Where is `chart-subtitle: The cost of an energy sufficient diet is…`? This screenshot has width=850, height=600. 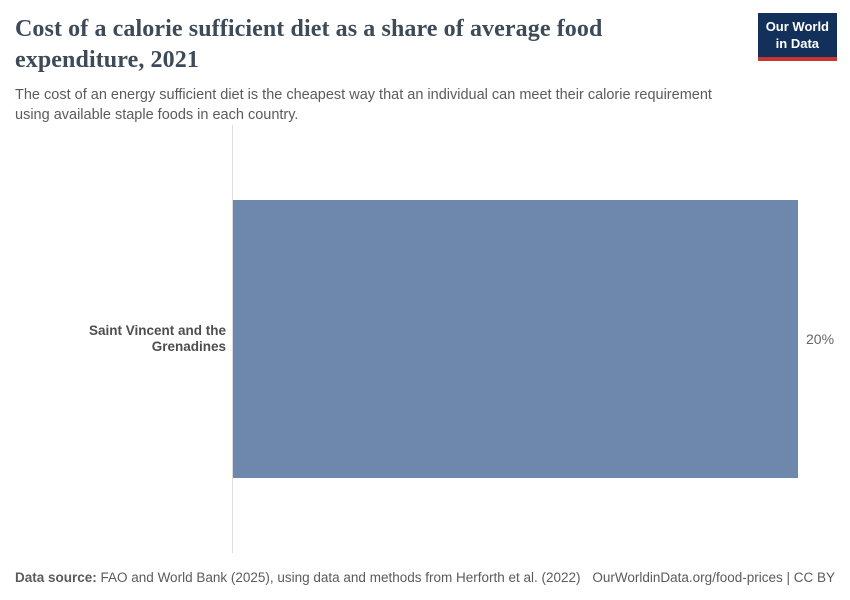 chart-subtitle: The cost of an energy sufficient diet is… is located at coordinates (363, 105).